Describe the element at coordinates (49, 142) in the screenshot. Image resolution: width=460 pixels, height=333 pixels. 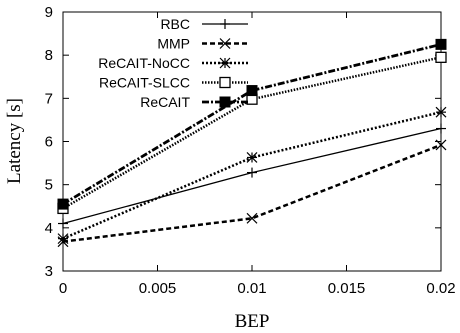
I see `y-tick-label: 6` at that location.